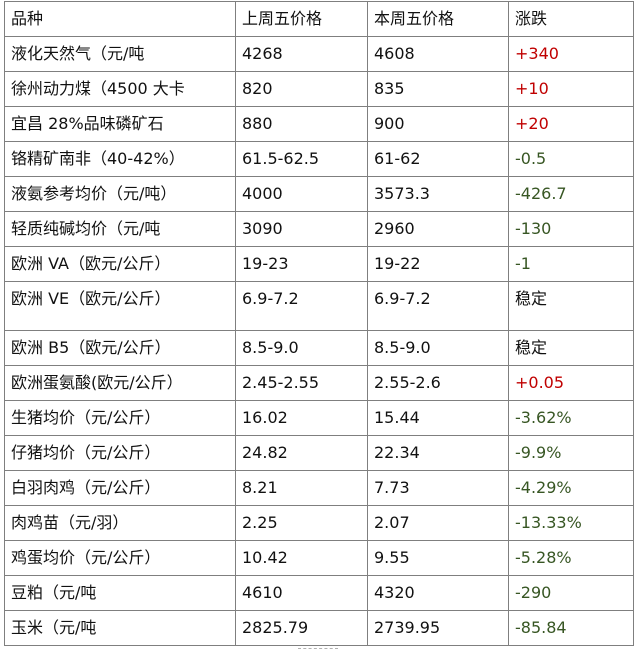 This screenshot has height=651, width=636. Describe the element at coordinates (438, 558) in the screenshot. I see `row-current-price-cell: 9.55` at that location.